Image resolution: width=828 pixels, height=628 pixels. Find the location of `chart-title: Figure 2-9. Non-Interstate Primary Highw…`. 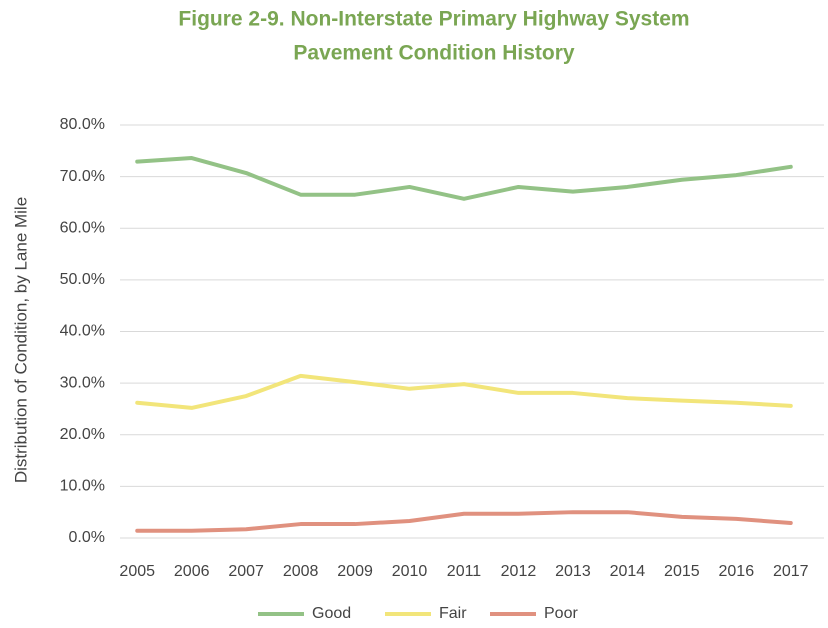

chart-title: Figure 2-9. Non-Interstate Primary Highw… is located at coordinates (433, 19).